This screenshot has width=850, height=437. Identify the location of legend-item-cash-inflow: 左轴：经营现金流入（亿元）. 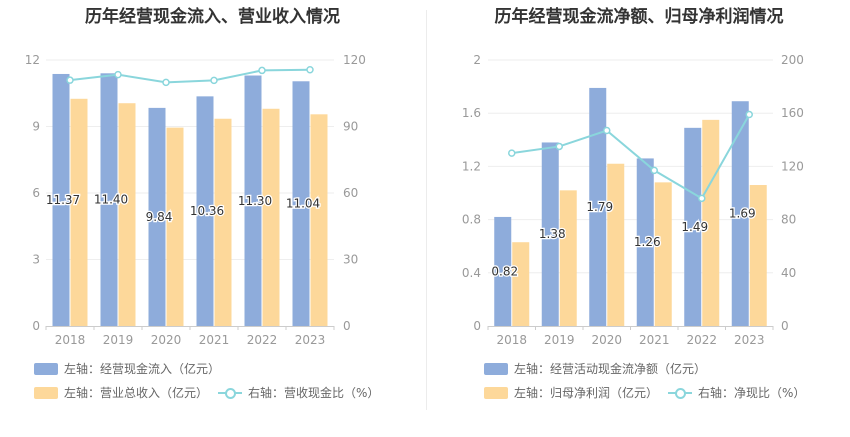
(127, 368).